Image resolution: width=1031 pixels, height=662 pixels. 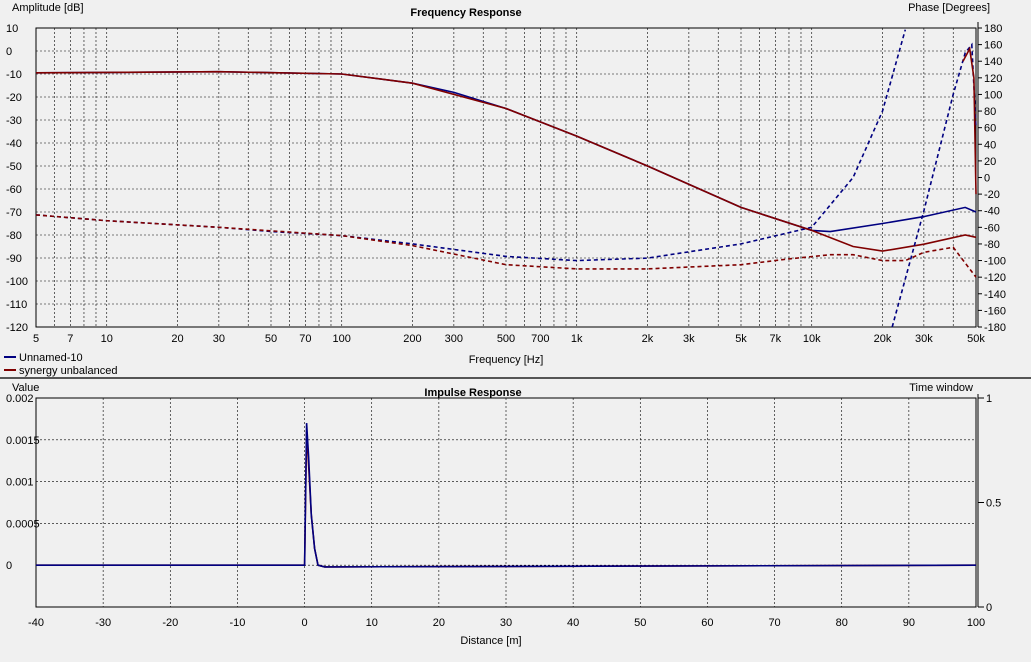 What do you see at coordinates (20, 483) in the screenshot?
I see `ir-ytick-label: 0.001` at bounding box center [20, 483].